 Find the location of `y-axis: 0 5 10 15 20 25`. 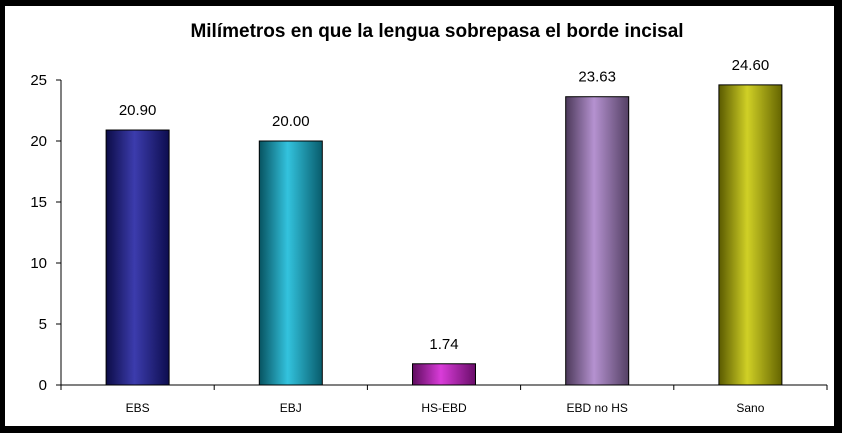

y-axis: 0 5 10 15 20 25 is located at coordinates (46, 233).